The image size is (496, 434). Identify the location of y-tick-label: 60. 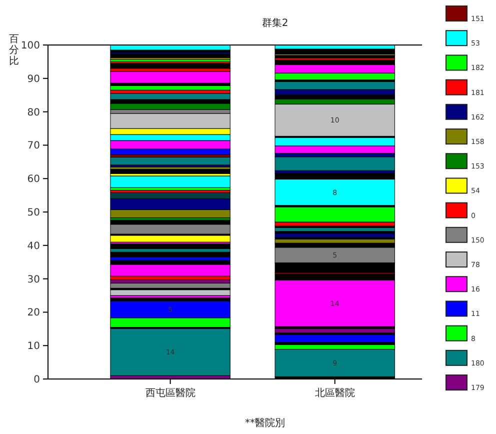
(33, 180).